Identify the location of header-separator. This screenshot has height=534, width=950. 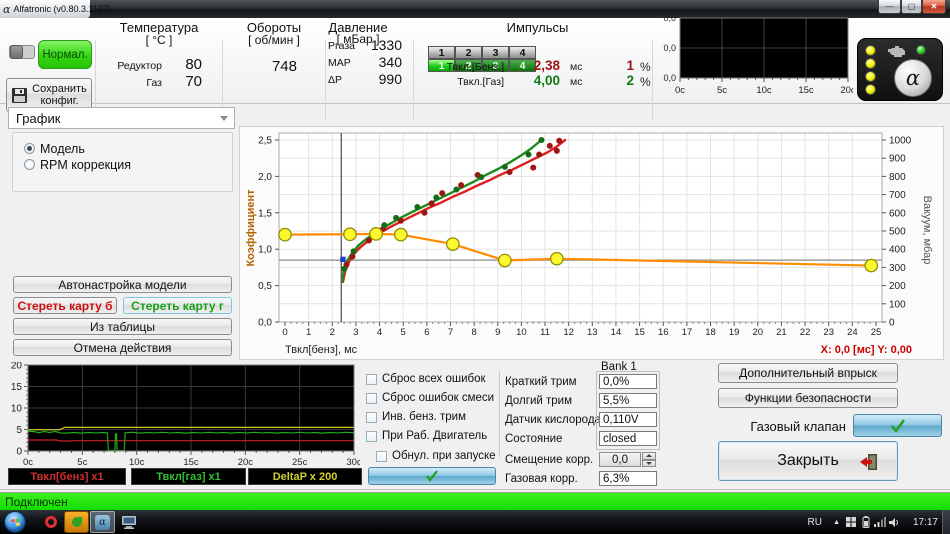
(413, 80).